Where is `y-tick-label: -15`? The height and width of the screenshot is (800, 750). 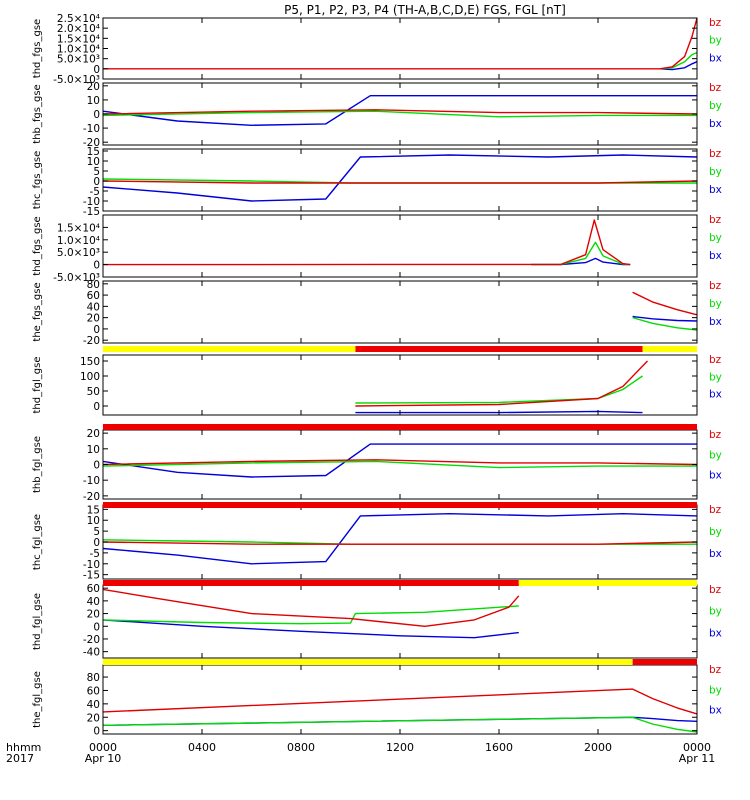
y-tick-label: -15 is located at coordinates (91, 576).